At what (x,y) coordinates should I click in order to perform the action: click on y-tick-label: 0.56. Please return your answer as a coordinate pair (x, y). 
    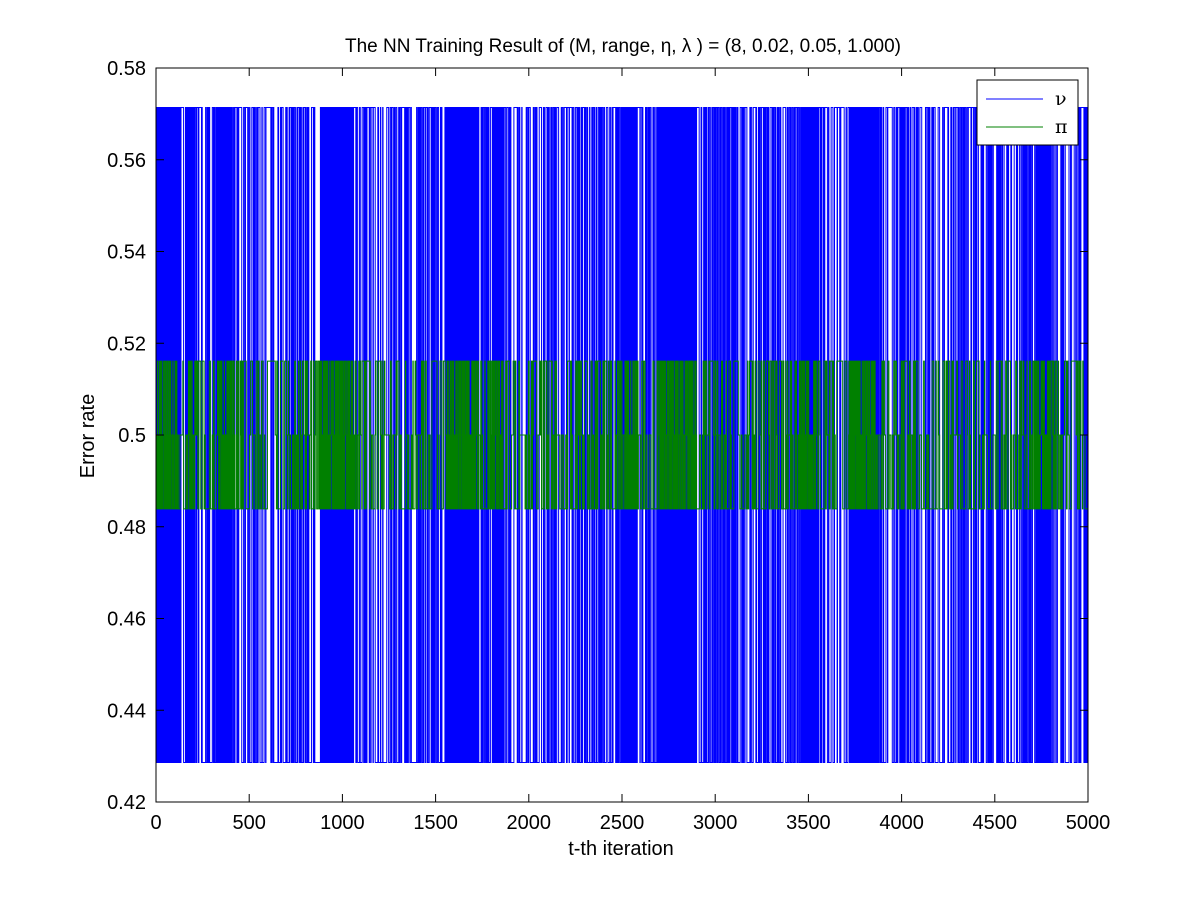
    Looking at the image, I should click on (126, 161).